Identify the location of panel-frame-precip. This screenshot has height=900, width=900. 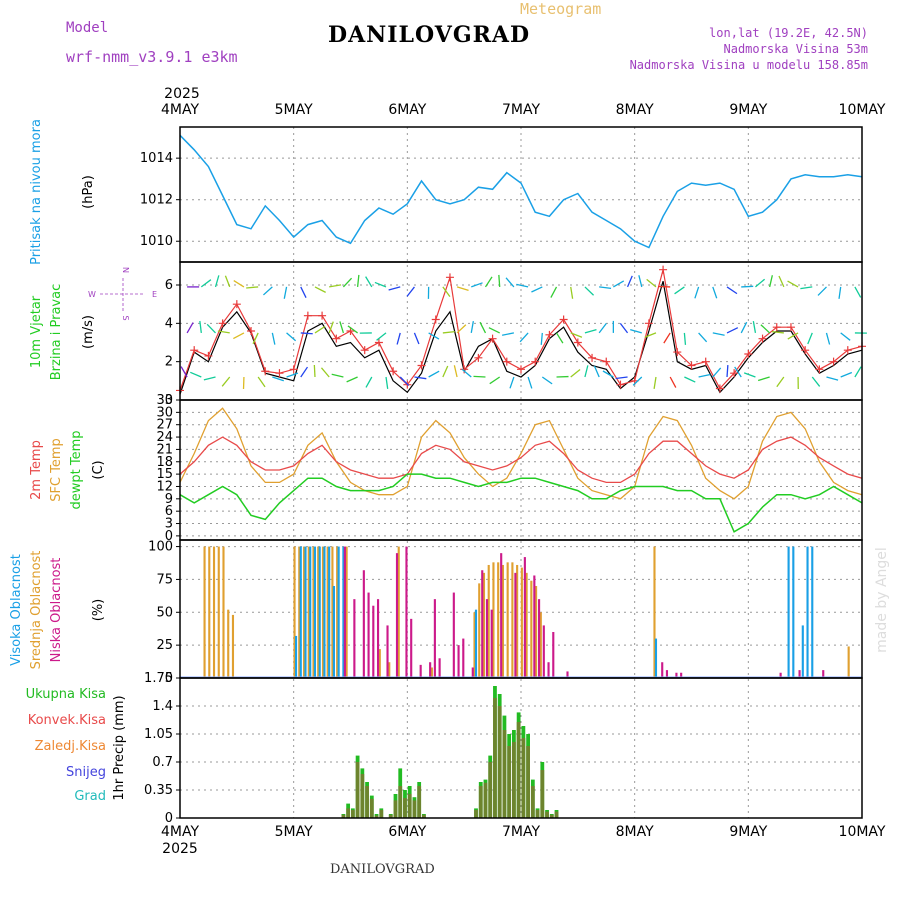
(521, 748).